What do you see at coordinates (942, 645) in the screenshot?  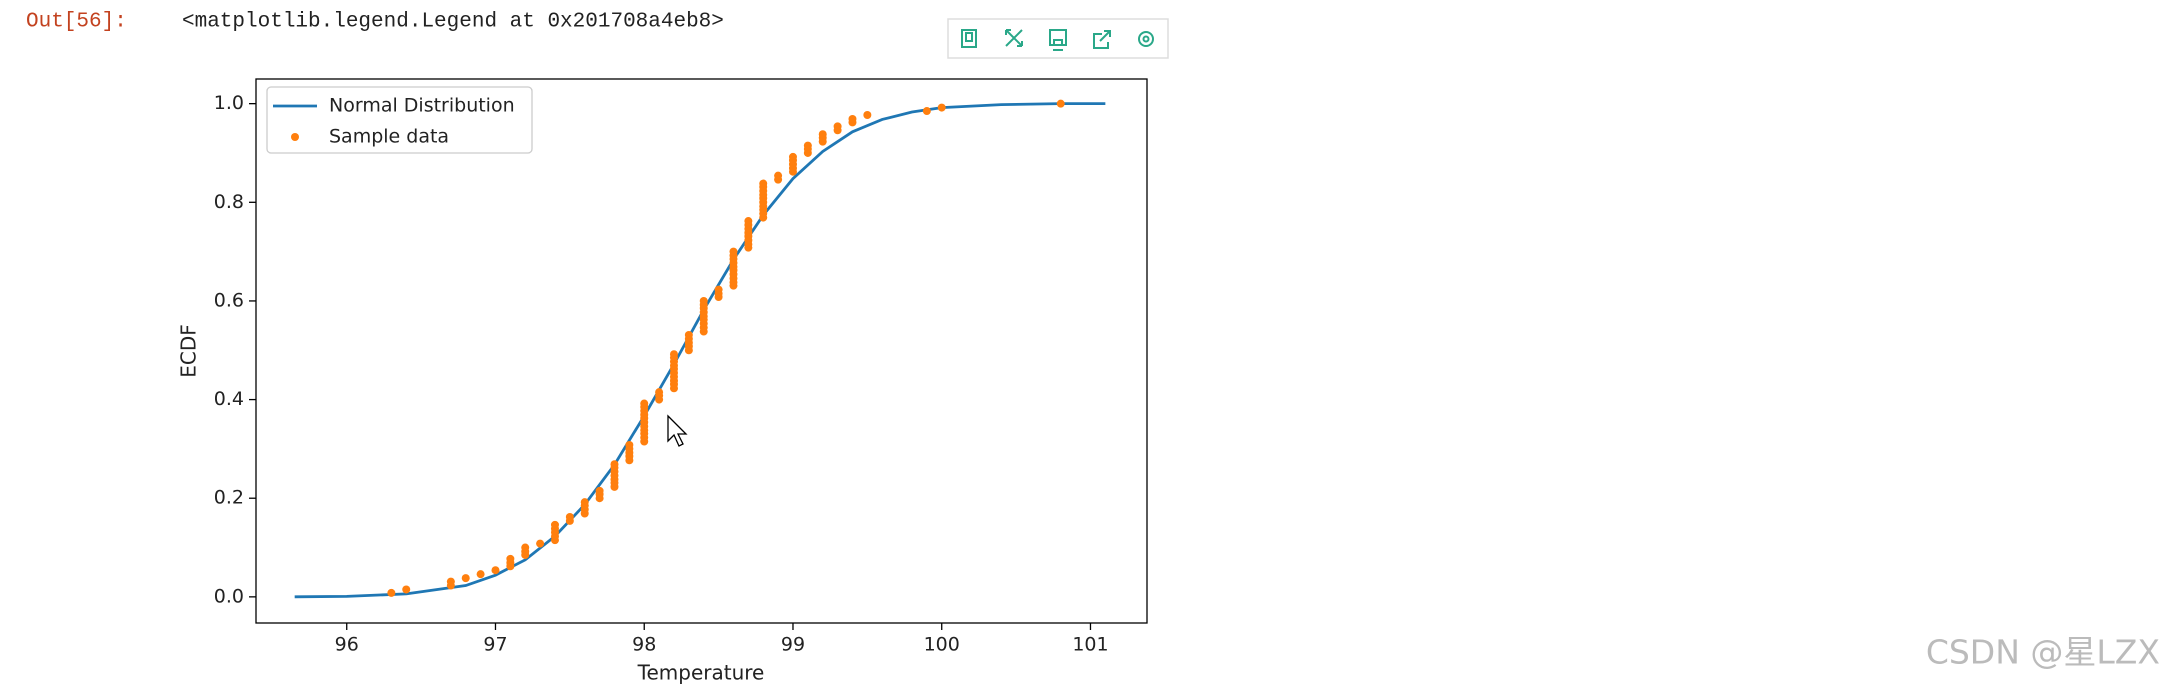 I see `x-tick-label: 100` at bounding box center [942, 645].